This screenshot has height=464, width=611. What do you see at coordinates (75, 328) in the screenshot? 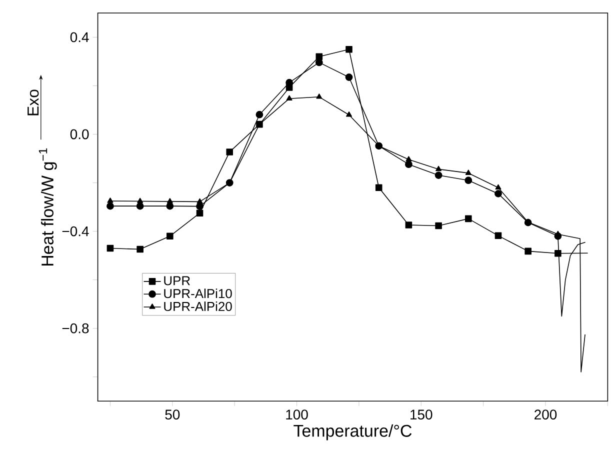
I see `y-tick-label: −0.8` at bounding box center [75, 328].